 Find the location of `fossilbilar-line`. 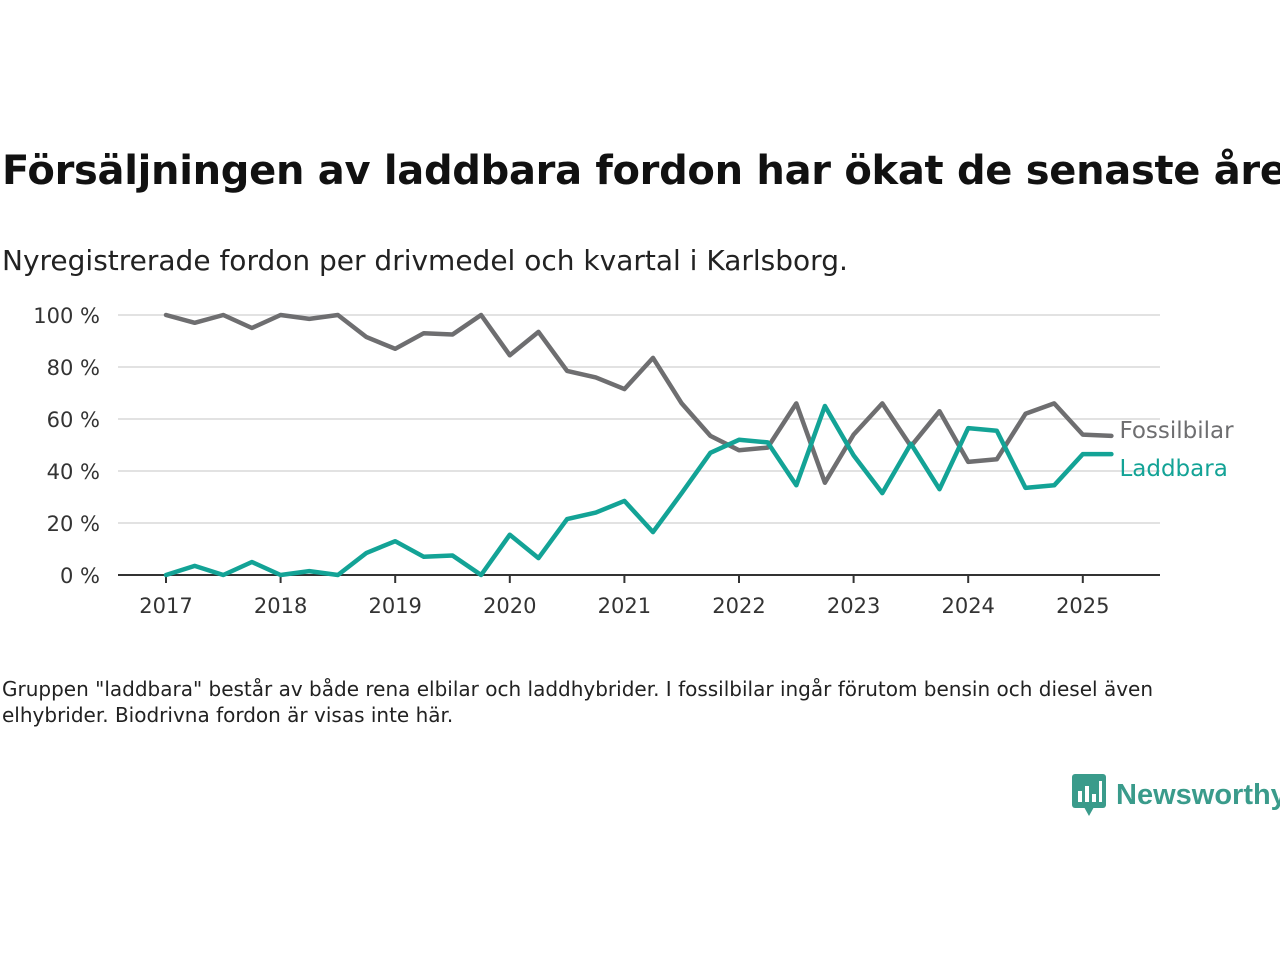

fossilbilar-line is located at coordinates (638, 398).